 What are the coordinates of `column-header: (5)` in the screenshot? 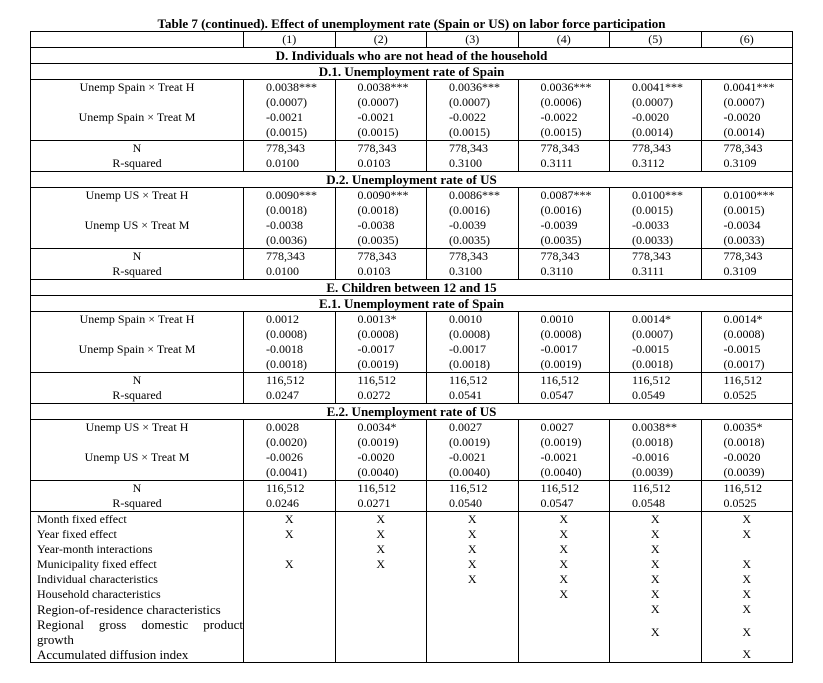 It's located at (655, 39).